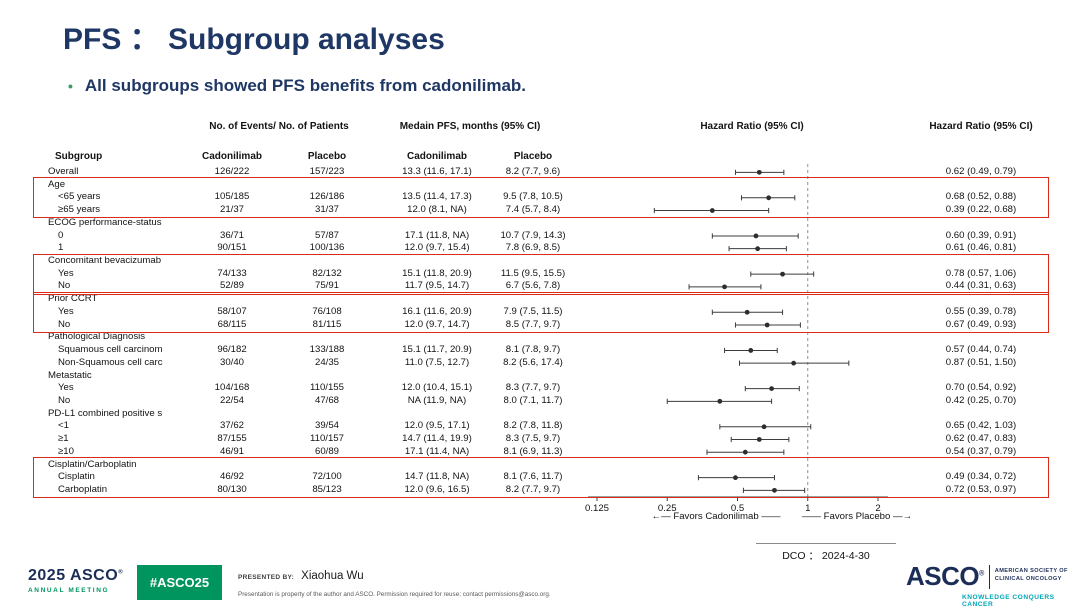 Image resolution: width=1080 pixels, height=608 pixels. I want to click on cell-hr-ci: 0.54 (0.37, 0.79), so click(981, 451).